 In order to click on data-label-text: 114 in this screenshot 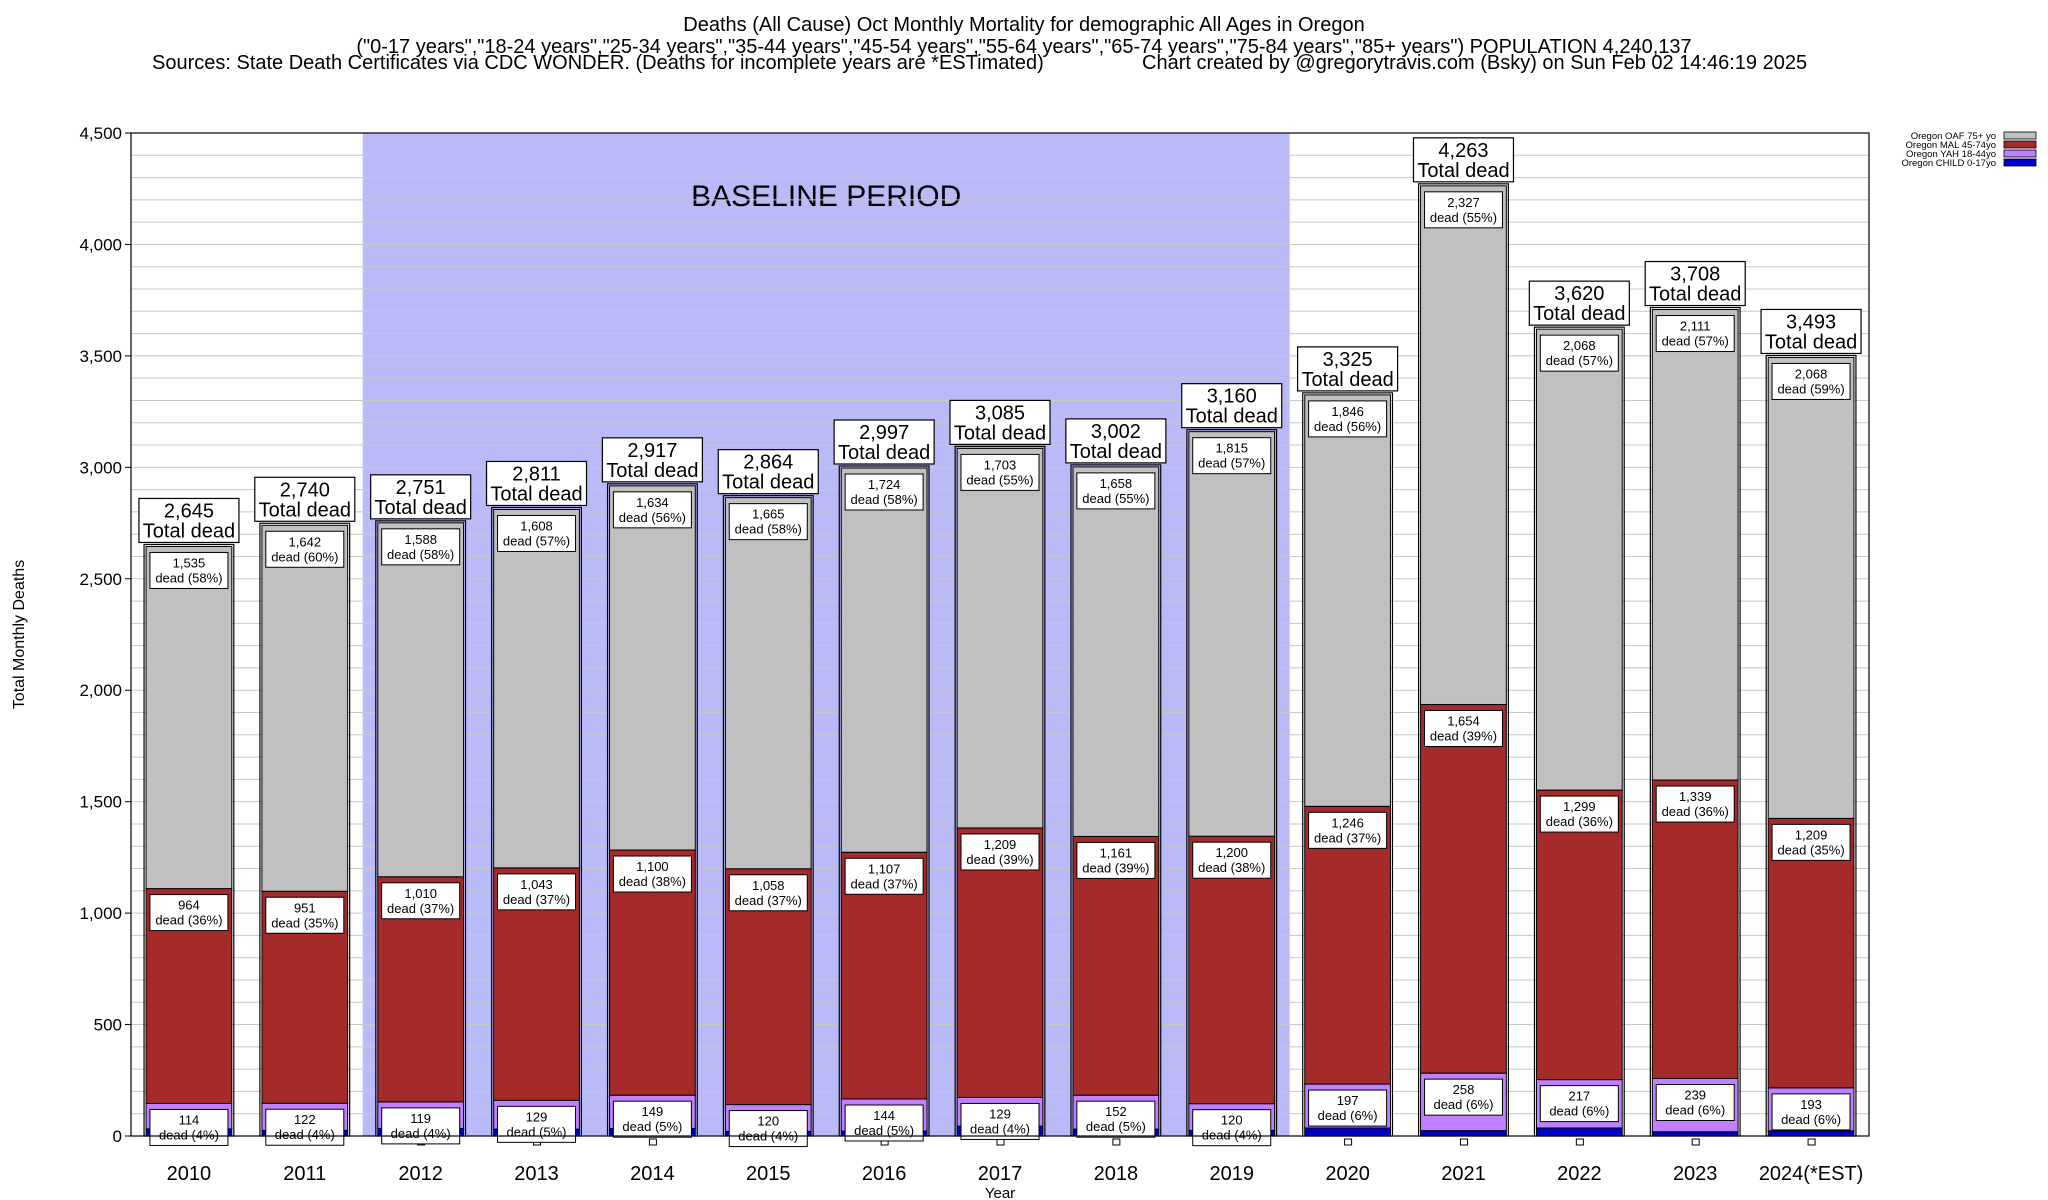, I will do `click(189, 1119)`.